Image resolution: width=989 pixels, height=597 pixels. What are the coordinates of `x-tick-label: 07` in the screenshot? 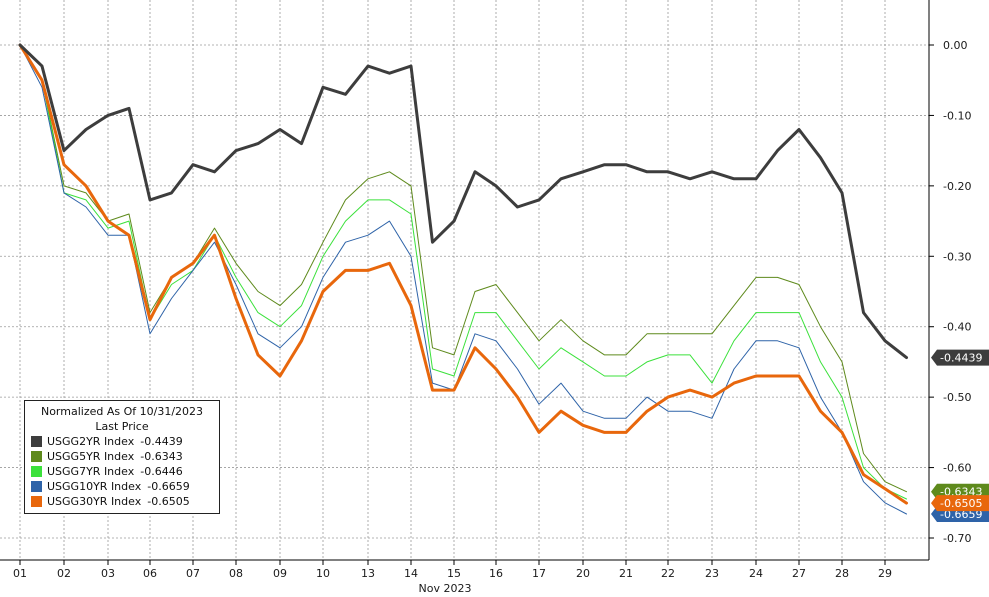 It's located at (193, 573).